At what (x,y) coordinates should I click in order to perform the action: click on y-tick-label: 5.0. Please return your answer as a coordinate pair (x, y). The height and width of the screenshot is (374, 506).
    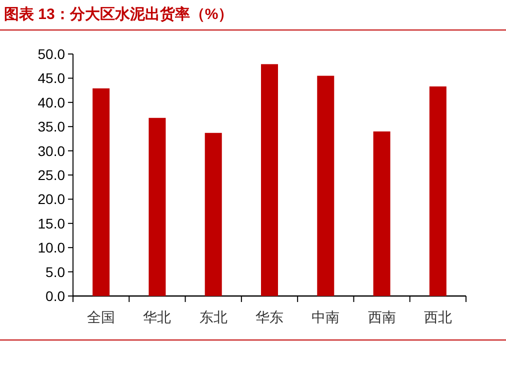
    Looking at the image, I should click on (56, 272).